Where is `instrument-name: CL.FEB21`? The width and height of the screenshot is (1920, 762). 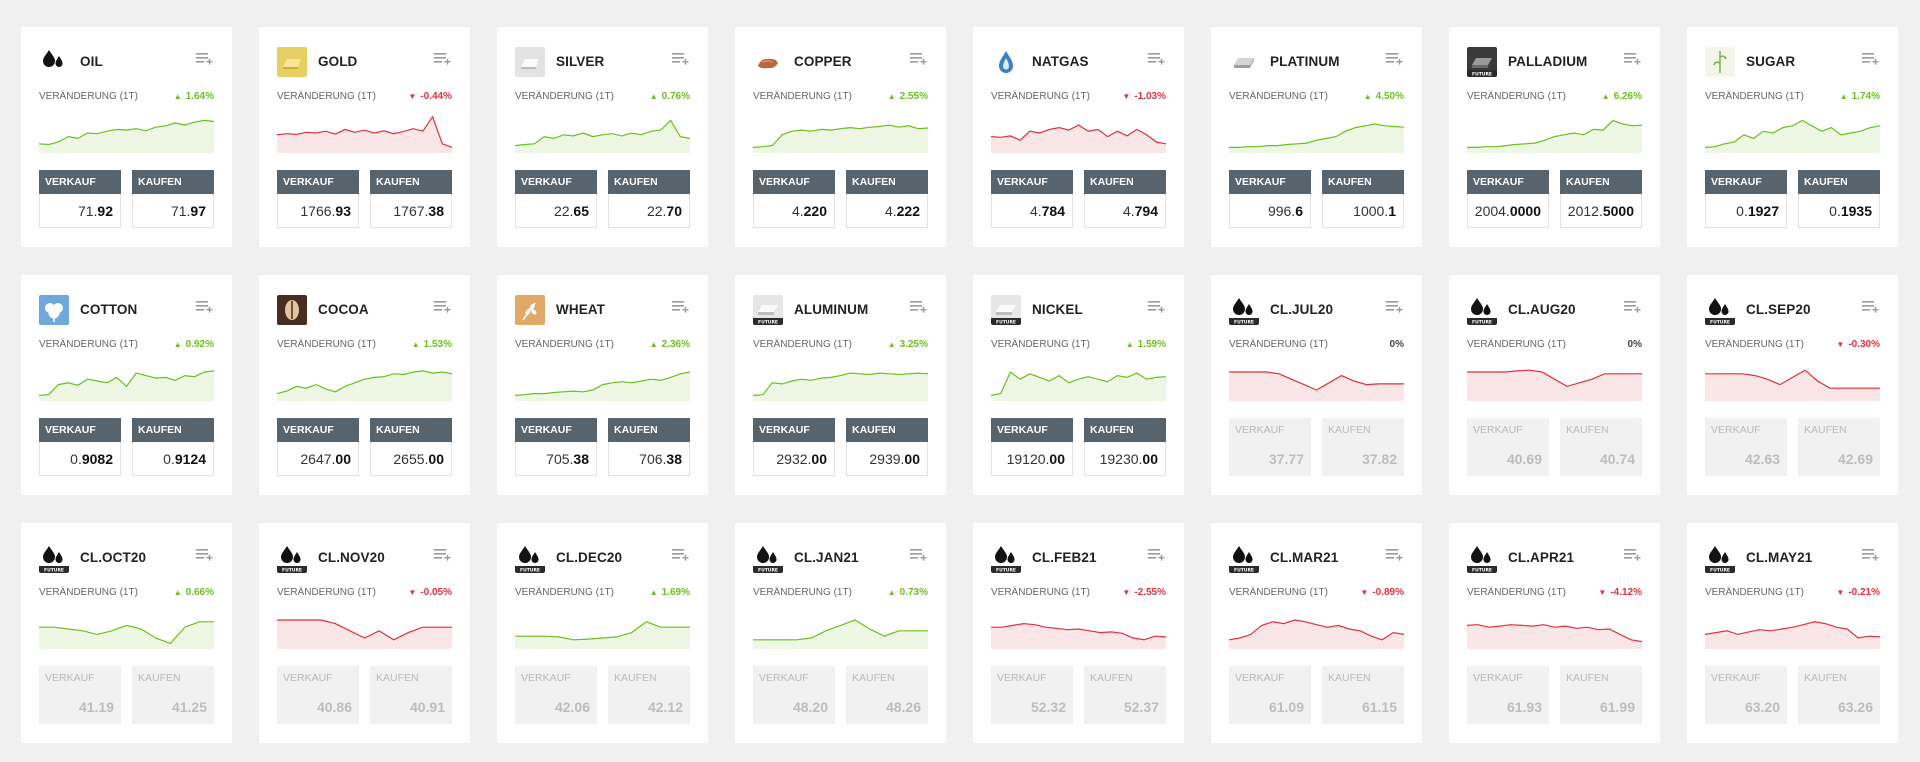
instrument-name: CL.FEB21 is located at coordinates (1064, 557).